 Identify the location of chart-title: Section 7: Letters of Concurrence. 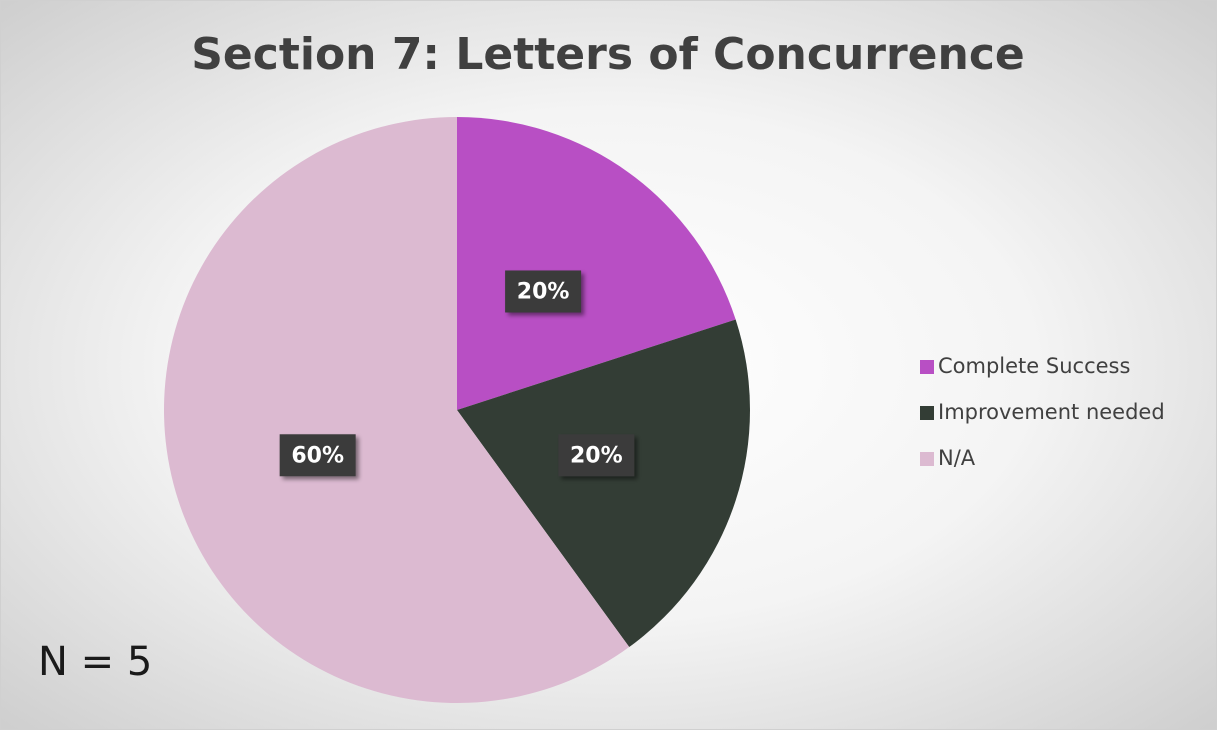
(608, 54).